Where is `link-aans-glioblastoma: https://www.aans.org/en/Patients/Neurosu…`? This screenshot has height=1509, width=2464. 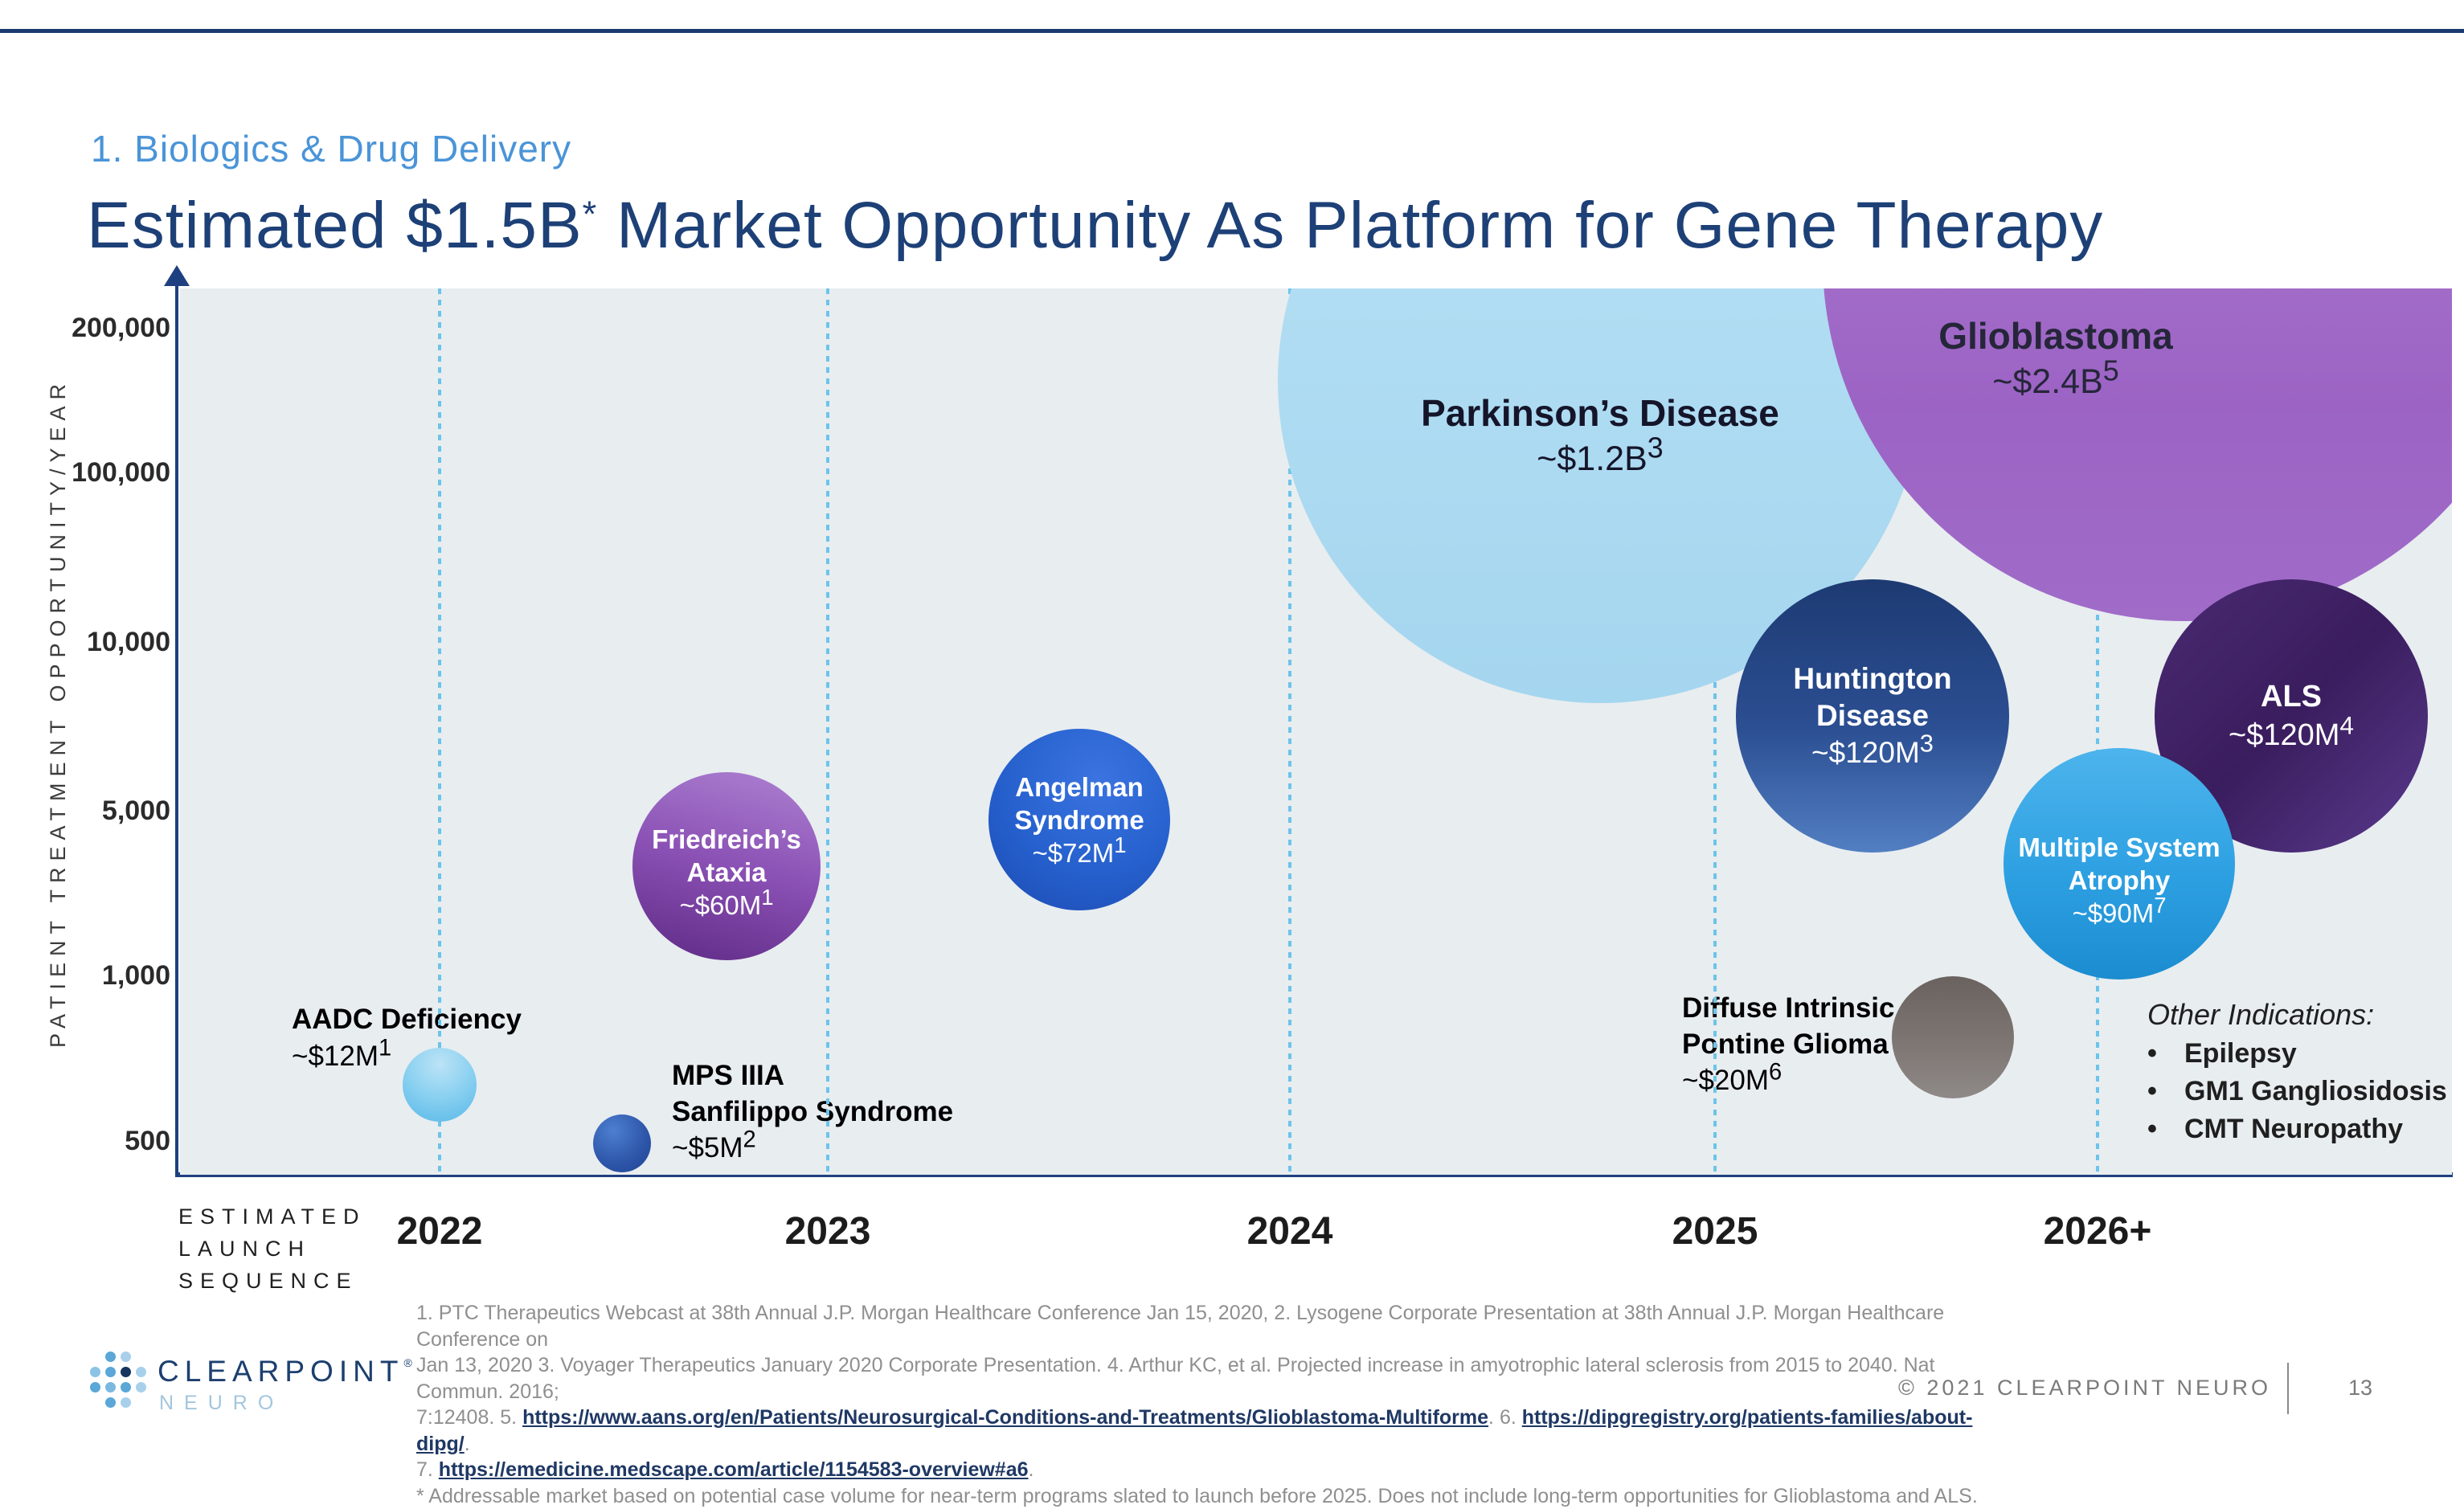
link-aans-glioblastoma: https://www.aans.org/en/Patients/Neurosu… is located at coordinates (1005, 1417).